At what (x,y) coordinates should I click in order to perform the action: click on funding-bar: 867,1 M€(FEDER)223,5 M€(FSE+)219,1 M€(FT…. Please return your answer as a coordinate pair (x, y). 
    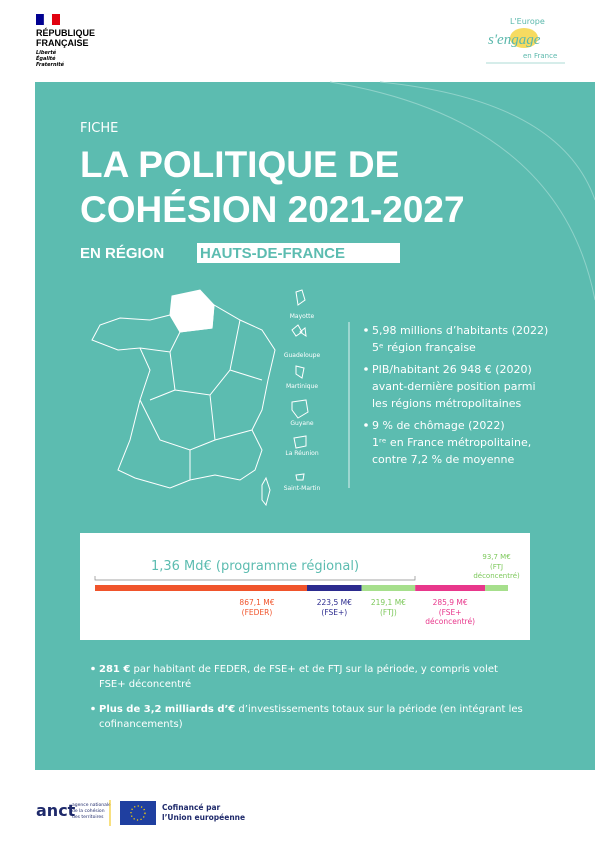
    Looking at the image, I should click on (307, 589).